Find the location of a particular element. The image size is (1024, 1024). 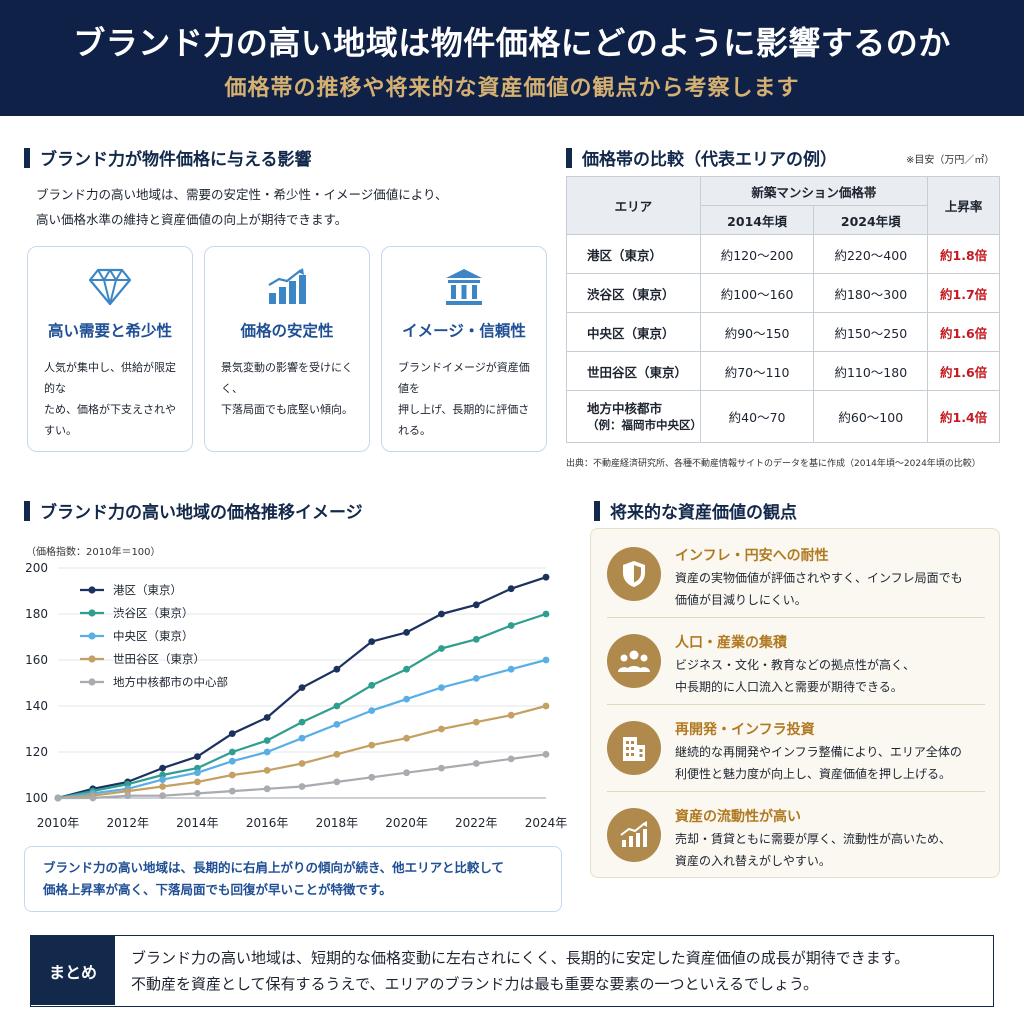

impact-card-desc-line: 人気が集中し、供給が限定的な is located at coordinates (110, 378).